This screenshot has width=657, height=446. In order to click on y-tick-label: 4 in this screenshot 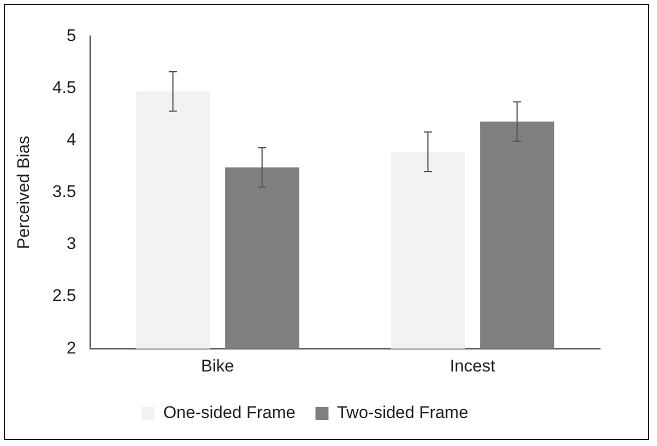, I will do `click(71, 140)`.